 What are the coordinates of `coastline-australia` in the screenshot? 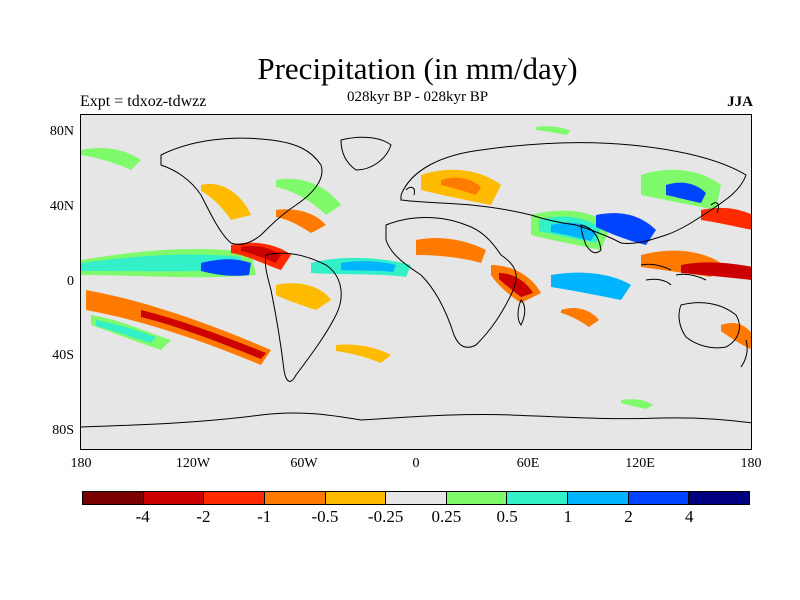 It's located at (709, 325).